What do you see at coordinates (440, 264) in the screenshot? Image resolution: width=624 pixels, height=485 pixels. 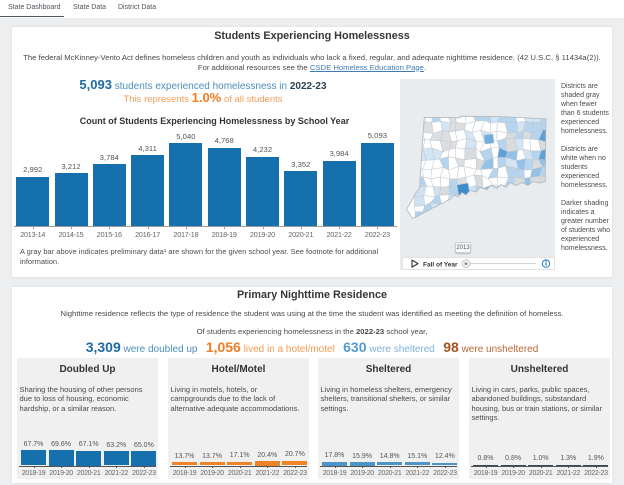 I see `svg-text: Fall of Year` at bounding box center [440, 264].